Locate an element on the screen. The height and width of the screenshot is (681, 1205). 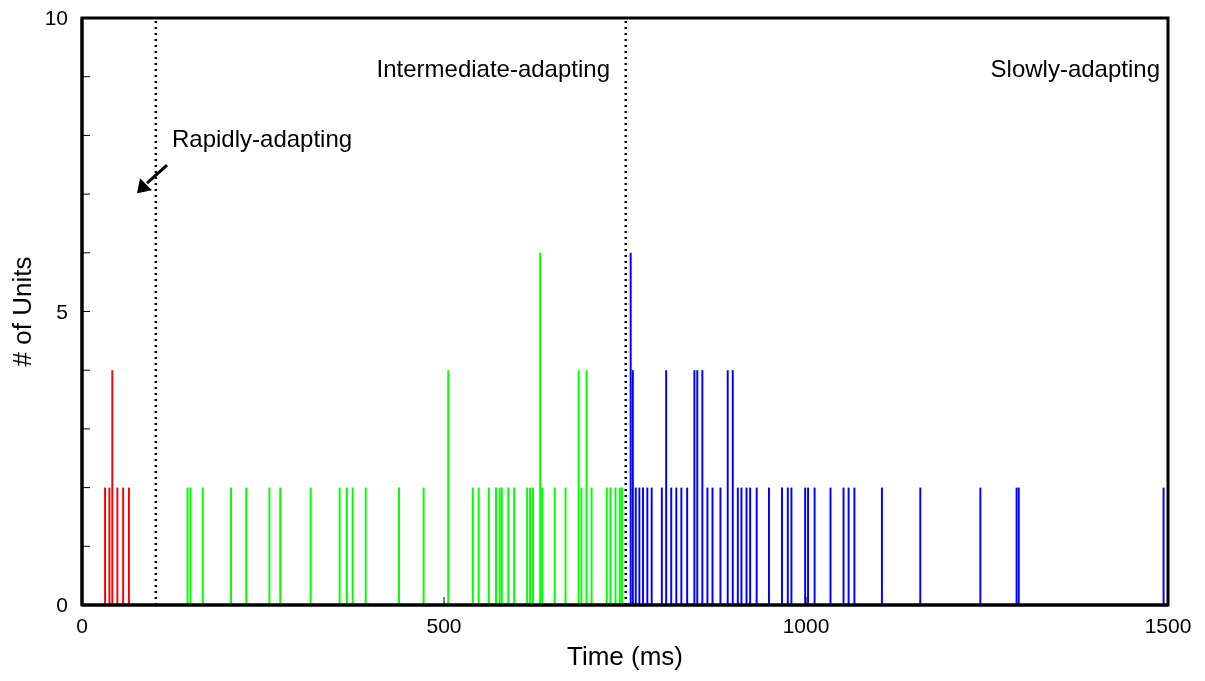
x-tick-label: 1000 is located at coordinates (806, 625).